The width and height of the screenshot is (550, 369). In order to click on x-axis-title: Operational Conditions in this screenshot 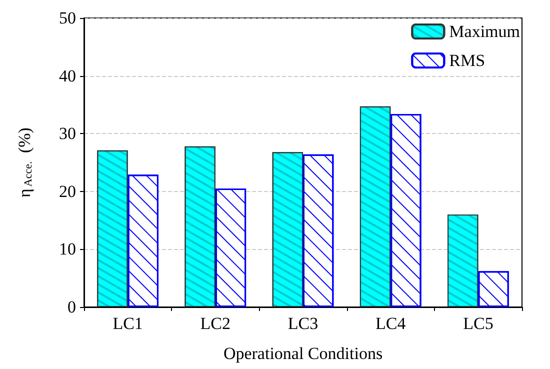, I will do `click(303, 353)`.